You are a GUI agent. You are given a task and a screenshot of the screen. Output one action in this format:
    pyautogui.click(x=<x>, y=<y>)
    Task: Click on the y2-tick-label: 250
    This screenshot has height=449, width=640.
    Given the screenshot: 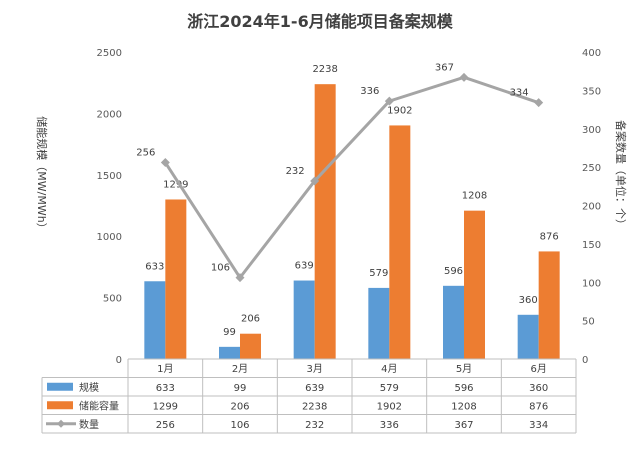 What is the action you would take?
    pyautogui.click(x=591, y=168)
    